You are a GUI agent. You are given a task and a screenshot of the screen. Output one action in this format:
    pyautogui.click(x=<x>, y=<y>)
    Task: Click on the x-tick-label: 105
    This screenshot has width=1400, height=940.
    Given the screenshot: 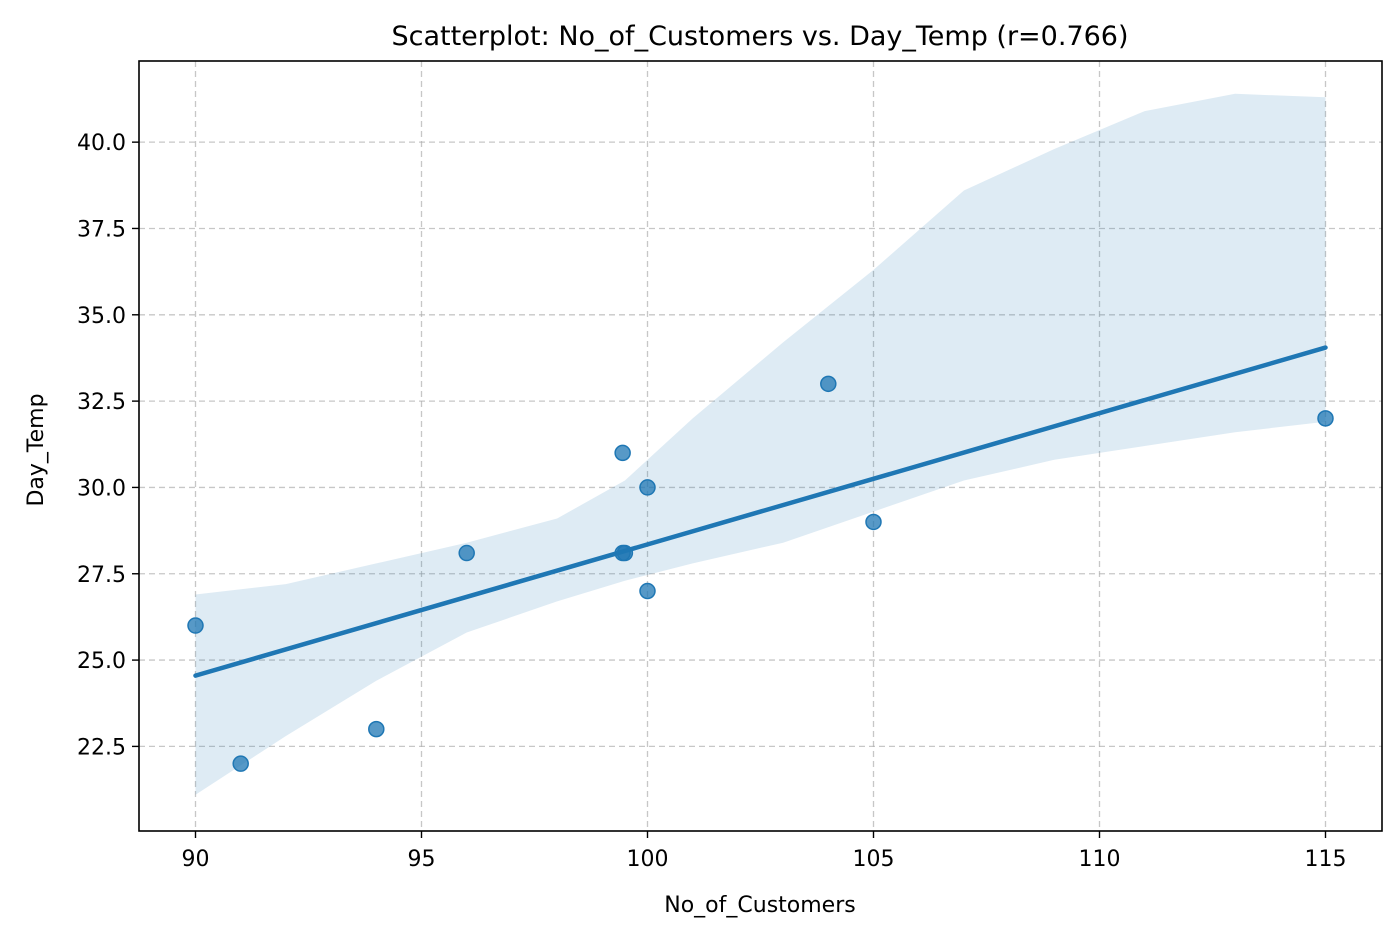 What is the action you would take?
    pyautogui.click(x=874, y=859)
    